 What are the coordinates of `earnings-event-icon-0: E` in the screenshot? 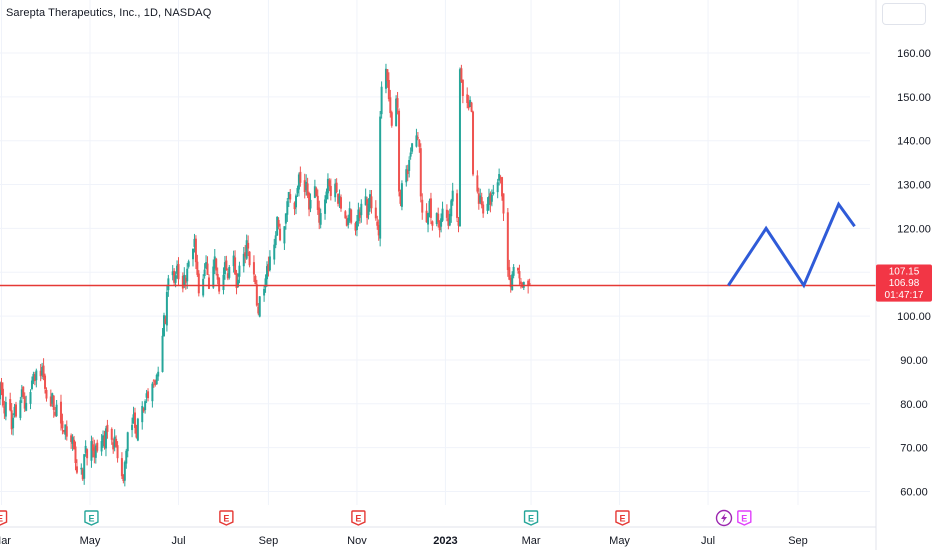 It's located at (4, 518).